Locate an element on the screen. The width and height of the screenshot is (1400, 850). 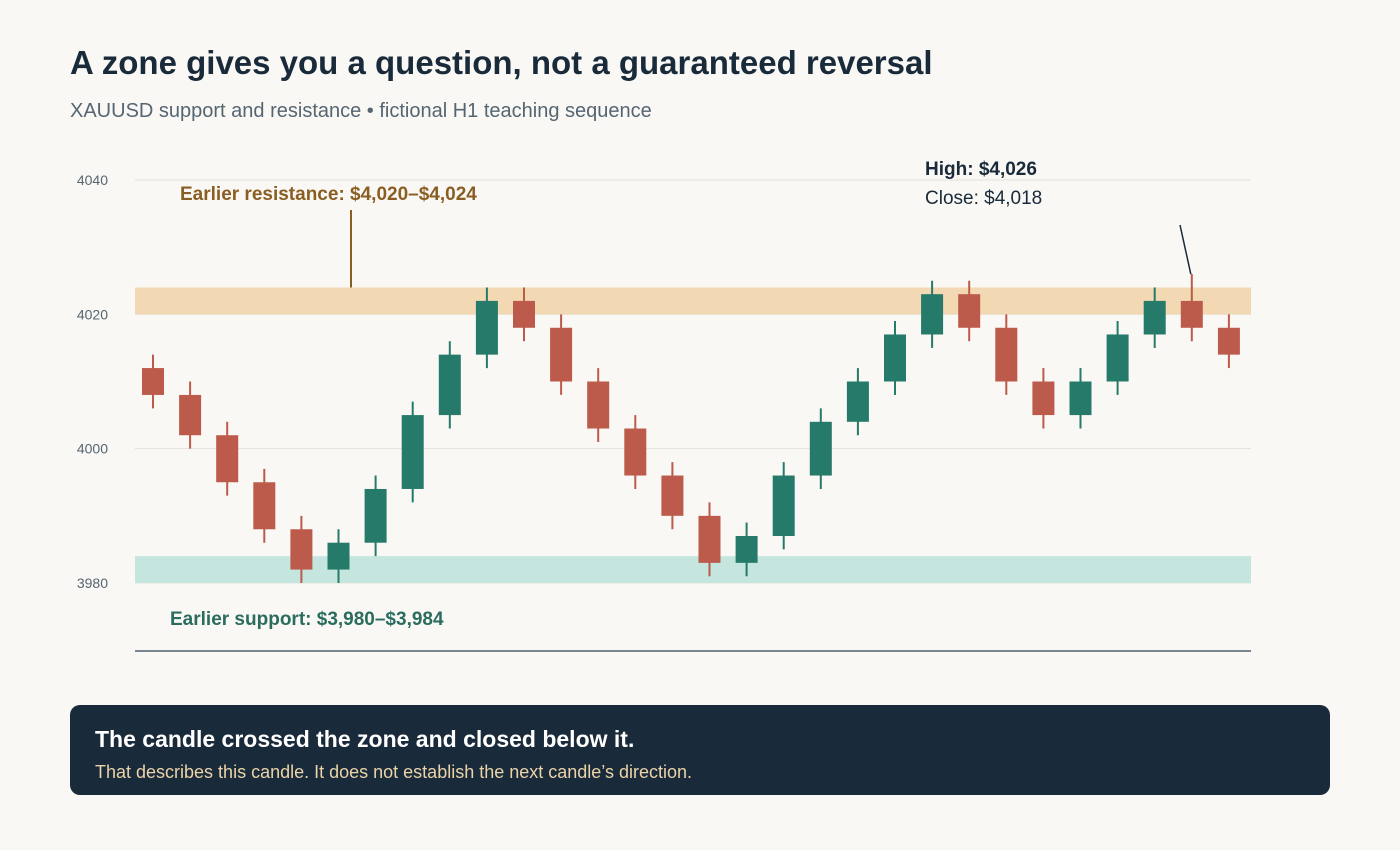
annotation-high-text: High: $4,026 is located at coordinates (981, 169).